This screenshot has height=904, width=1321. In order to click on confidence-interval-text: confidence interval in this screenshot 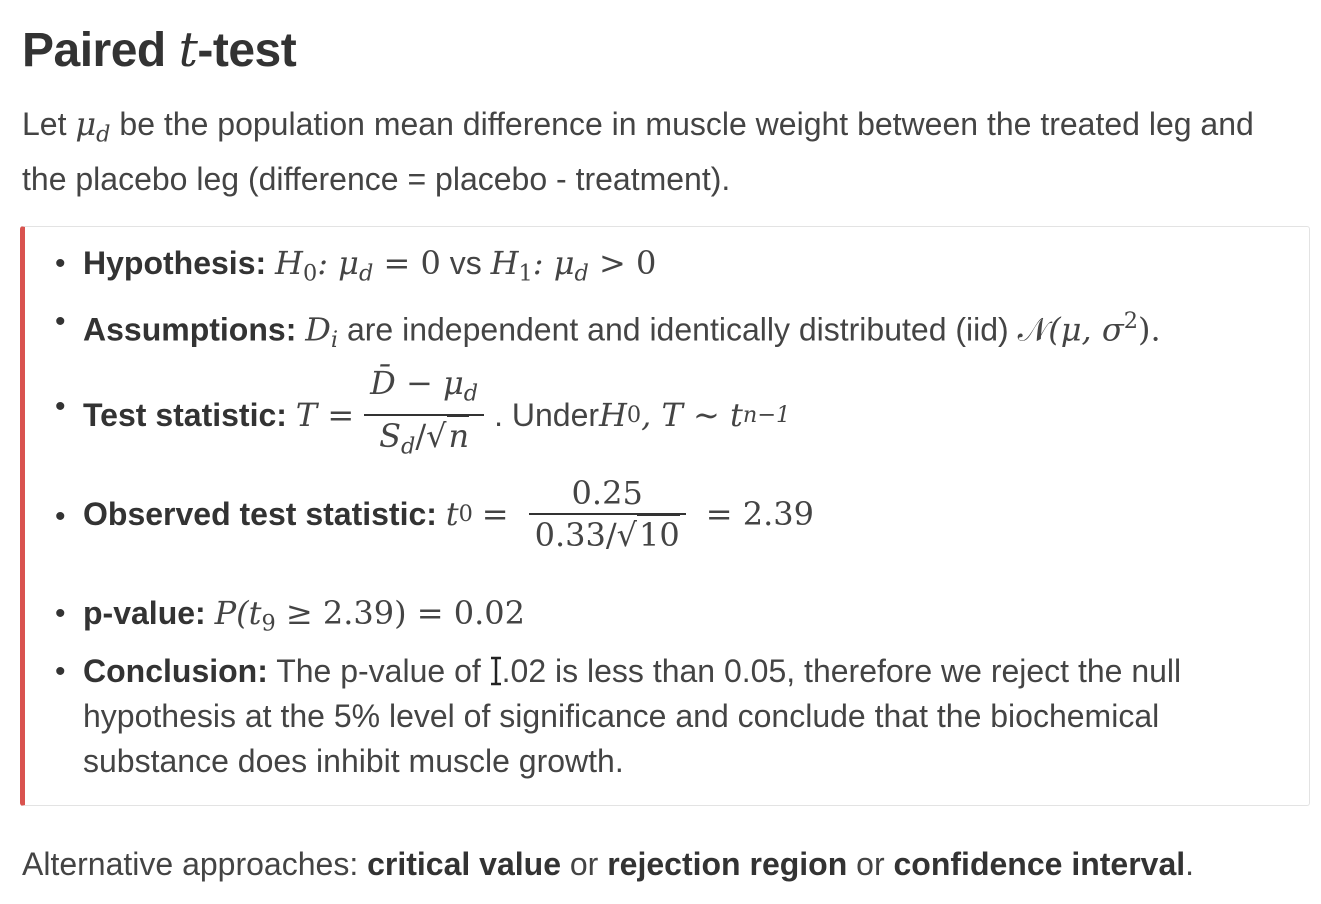, I will do `click(1039, 864)`.